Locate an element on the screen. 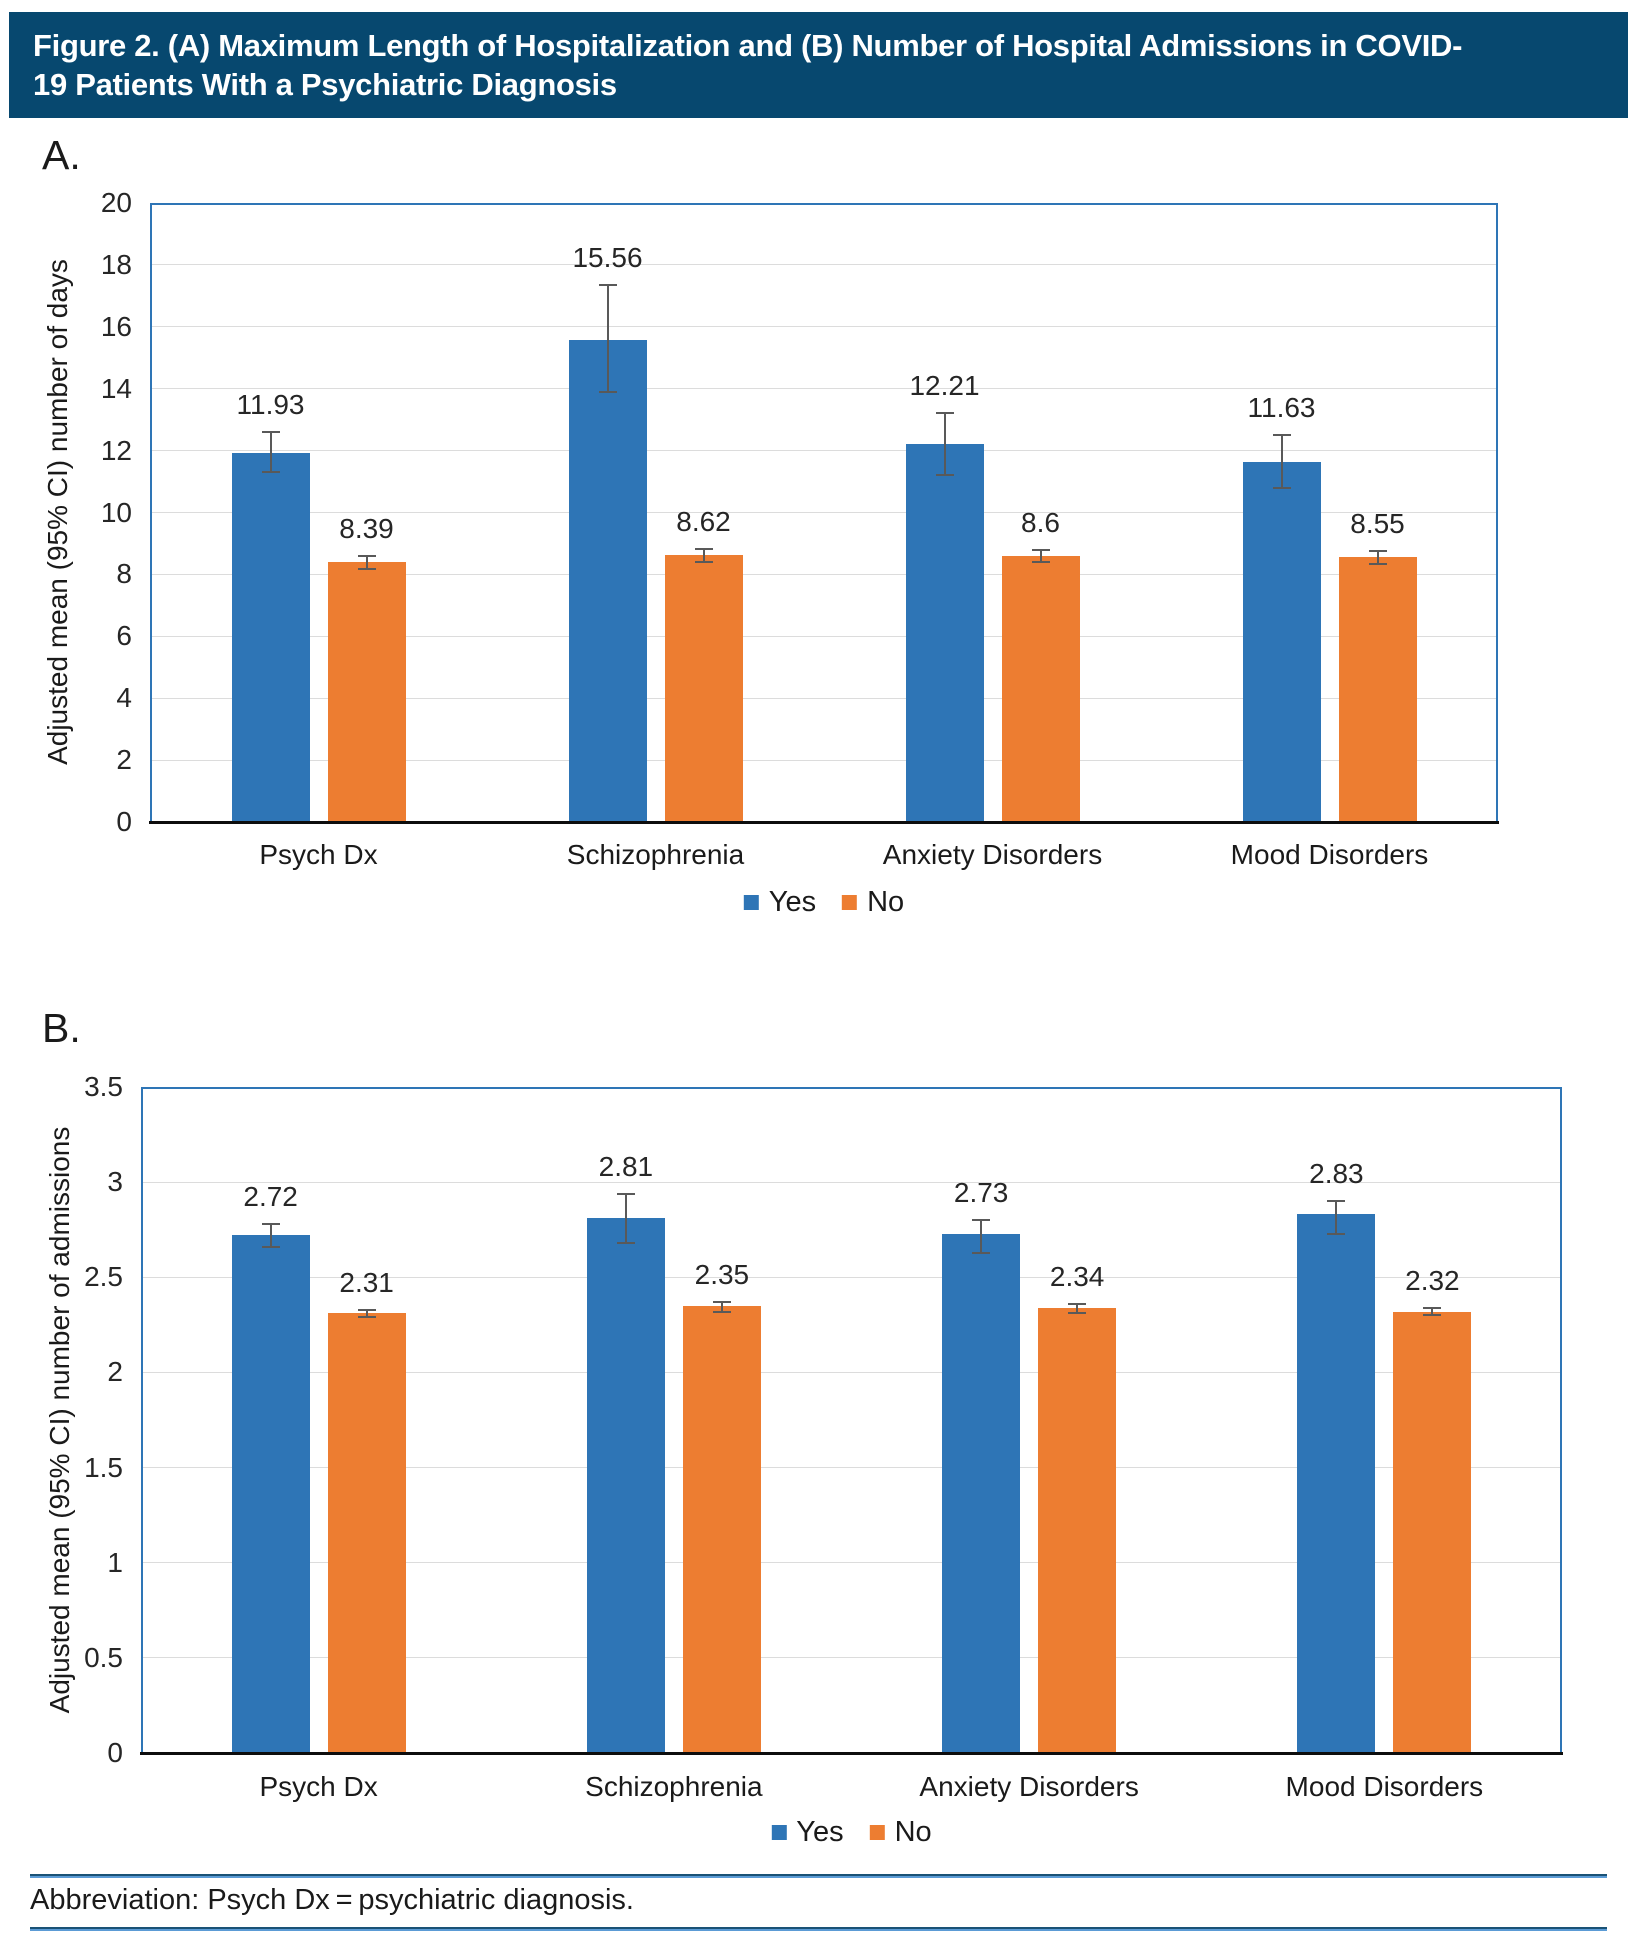 The height and width of the screenshot is (1956, 1637). legend-label: Yes is located at coordinates (792, 902).